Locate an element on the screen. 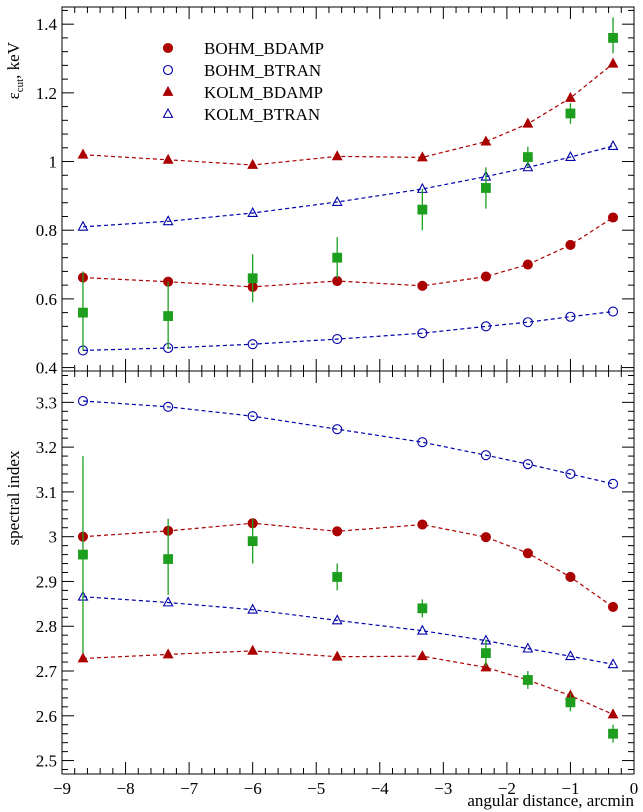 The image size is (643, 812). legend: BOHM_BDAMP BOHM_BTRAN KOLM_BDAMP KOLM_BTRAN is located at coordinates (243, 81).